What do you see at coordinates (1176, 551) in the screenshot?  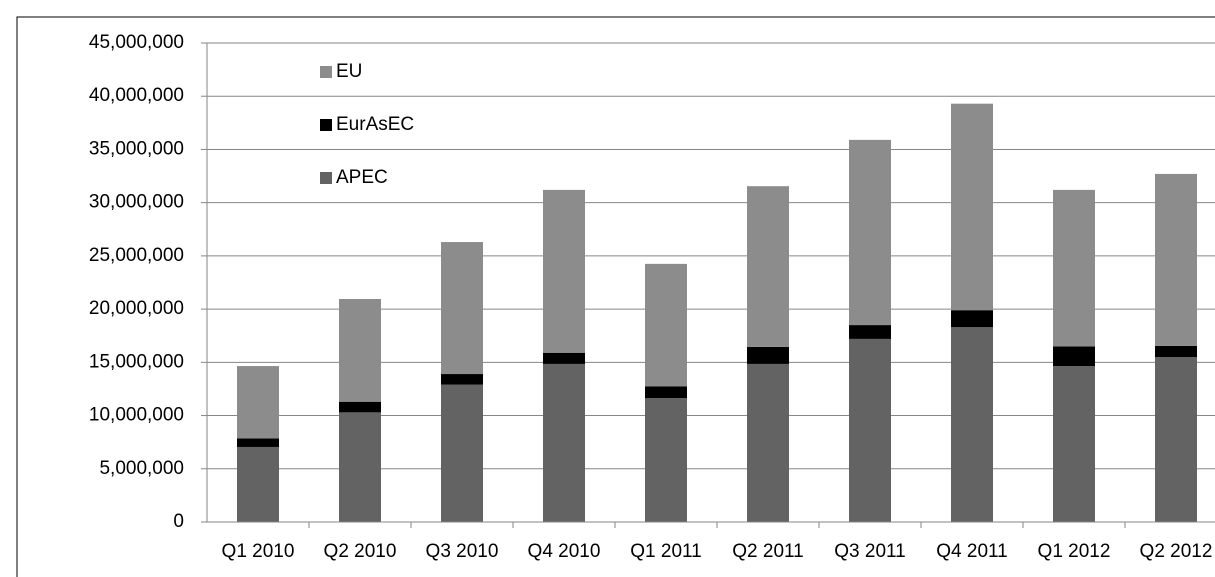 I see `x-tick-label: Q2 2012` at bounding box center [1176, 551].